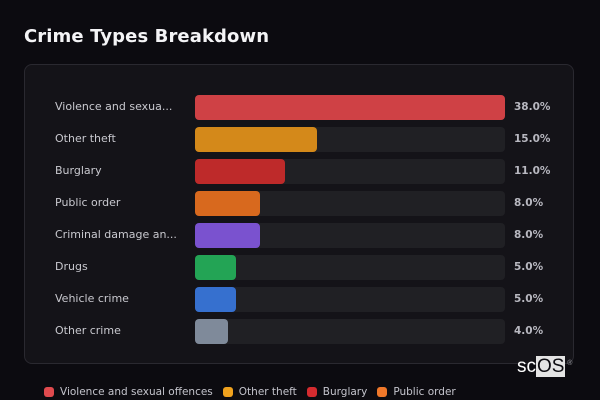  I want to click on bar-label: Other theft, so click(85, 138).